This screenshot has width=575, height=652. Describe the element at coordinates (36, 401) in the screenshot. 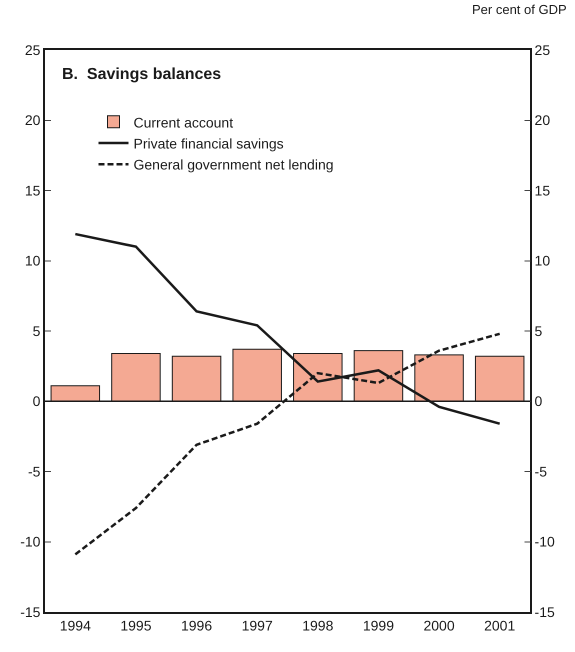

I see `y-tick-label: 0` at that location.